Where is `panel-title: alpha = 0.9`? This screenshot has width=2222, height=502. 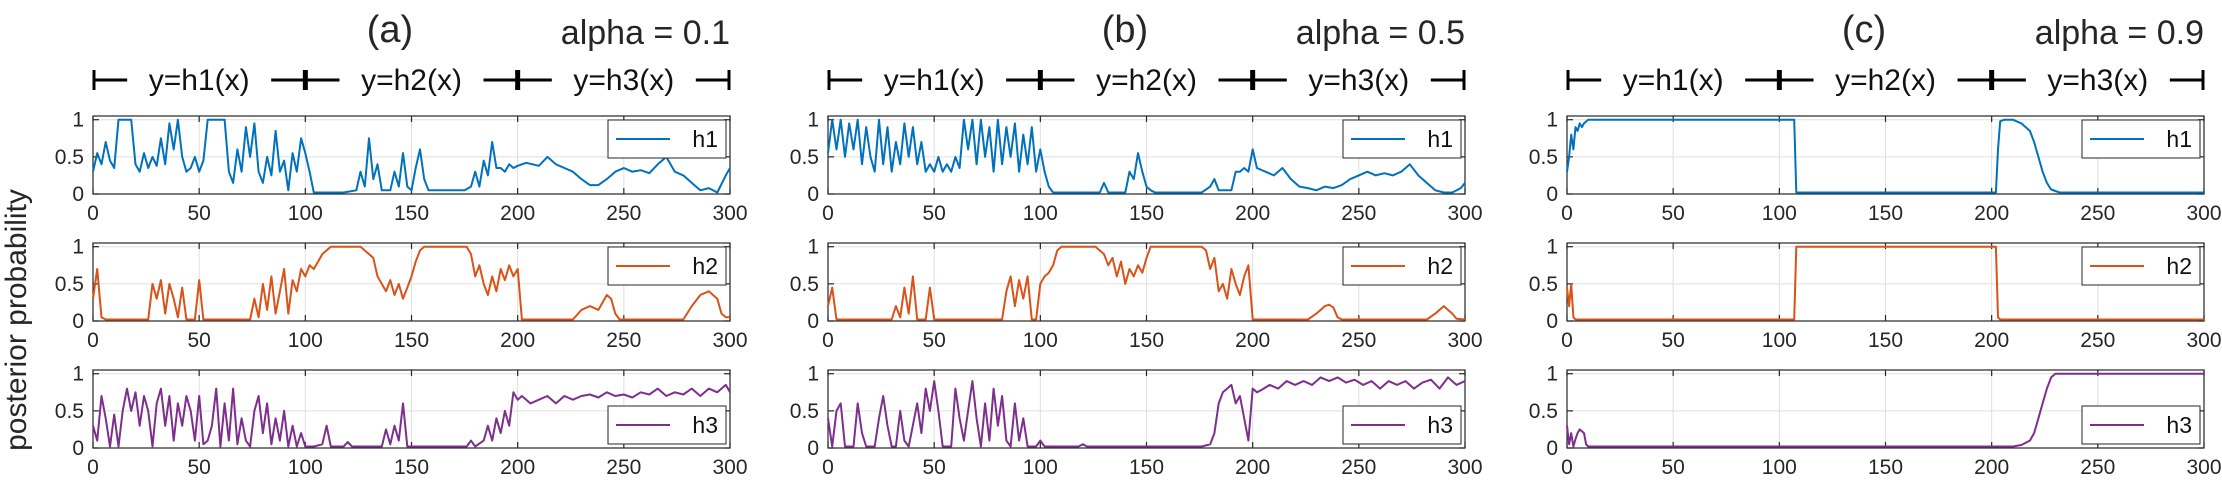
panel-title: alpha = 0.9 is located at coordinates (2119, 33).